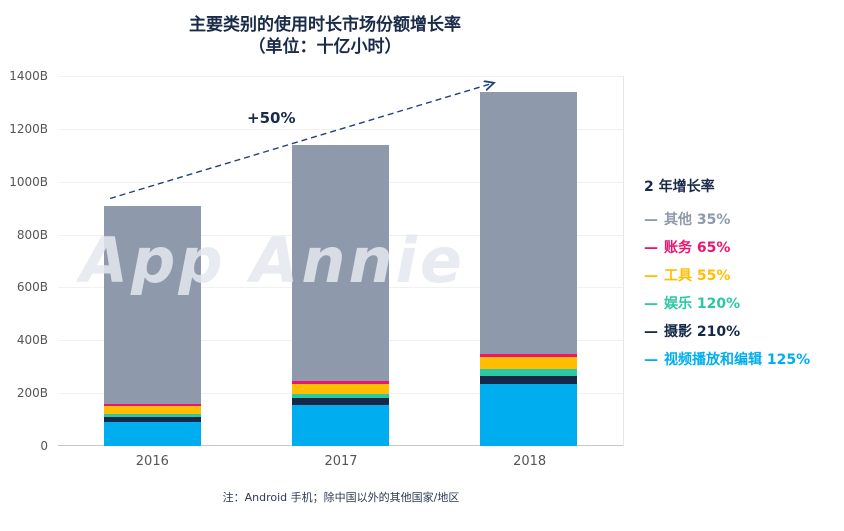 The image size is (844, 531). Describe the element at coordinates (271, 117) in the screenshot. I see `growth-annotation: +50%` at that location.